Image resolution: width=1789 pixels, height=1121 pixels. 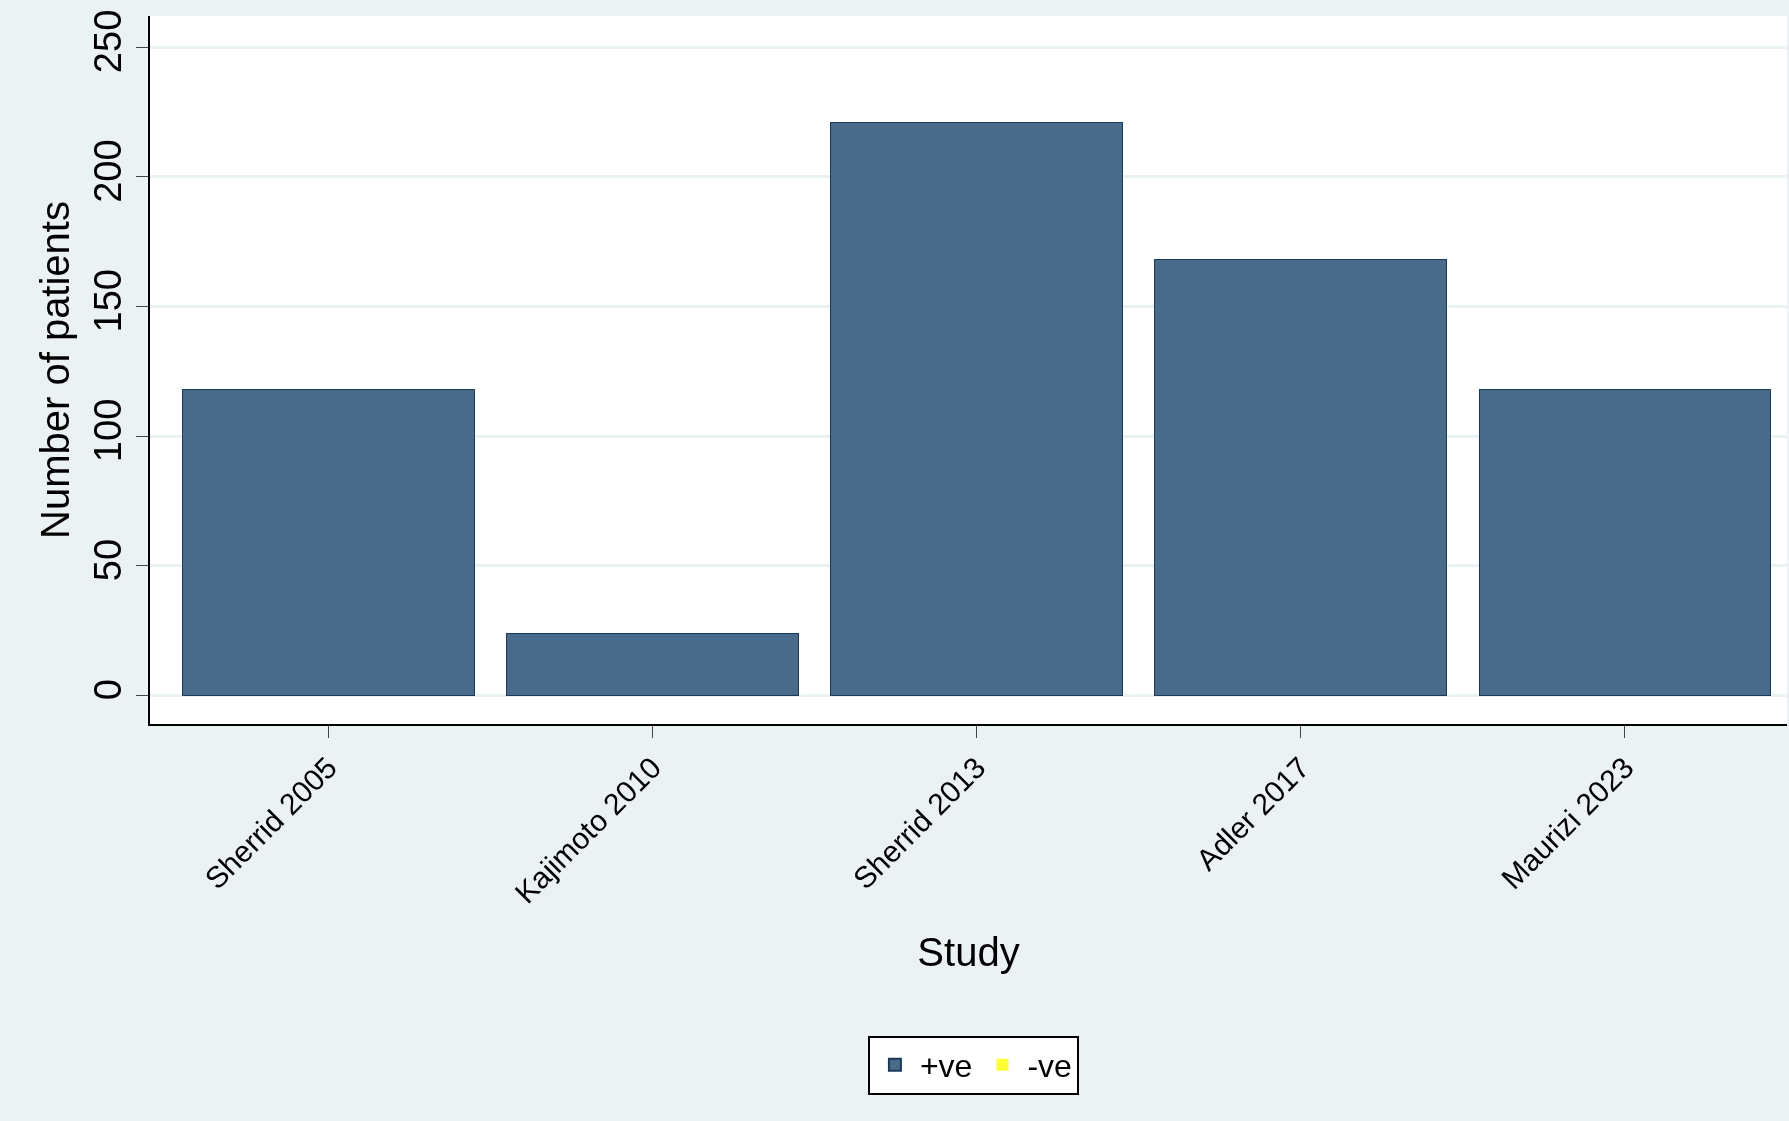 What do you see at coordinates (107, 171) in the screenshot?
I see `y-tick-label: 200` at bounding box center [107, 171].